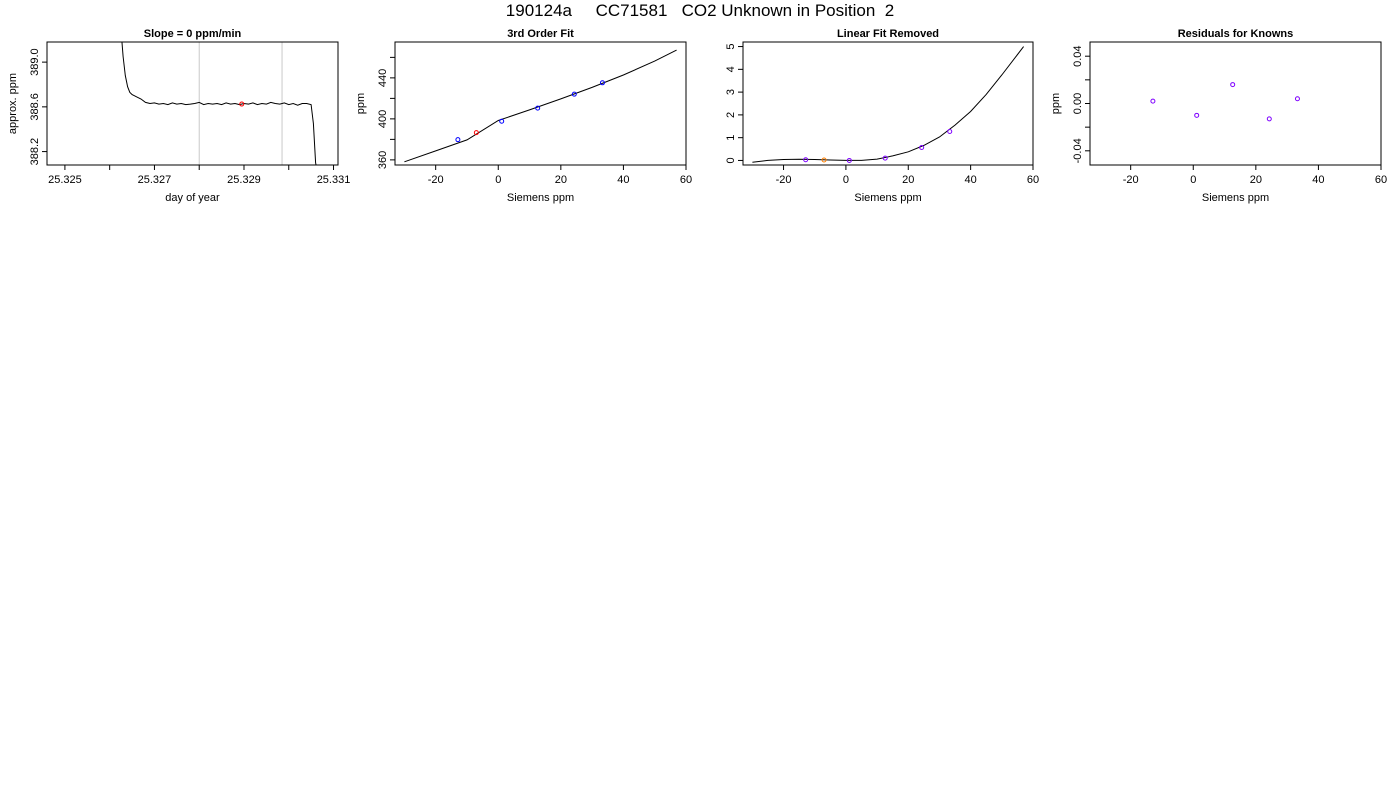  Describe the element at coordinates (383, 119) in the screenshot. I see `y-tick-label: 400` at that location.